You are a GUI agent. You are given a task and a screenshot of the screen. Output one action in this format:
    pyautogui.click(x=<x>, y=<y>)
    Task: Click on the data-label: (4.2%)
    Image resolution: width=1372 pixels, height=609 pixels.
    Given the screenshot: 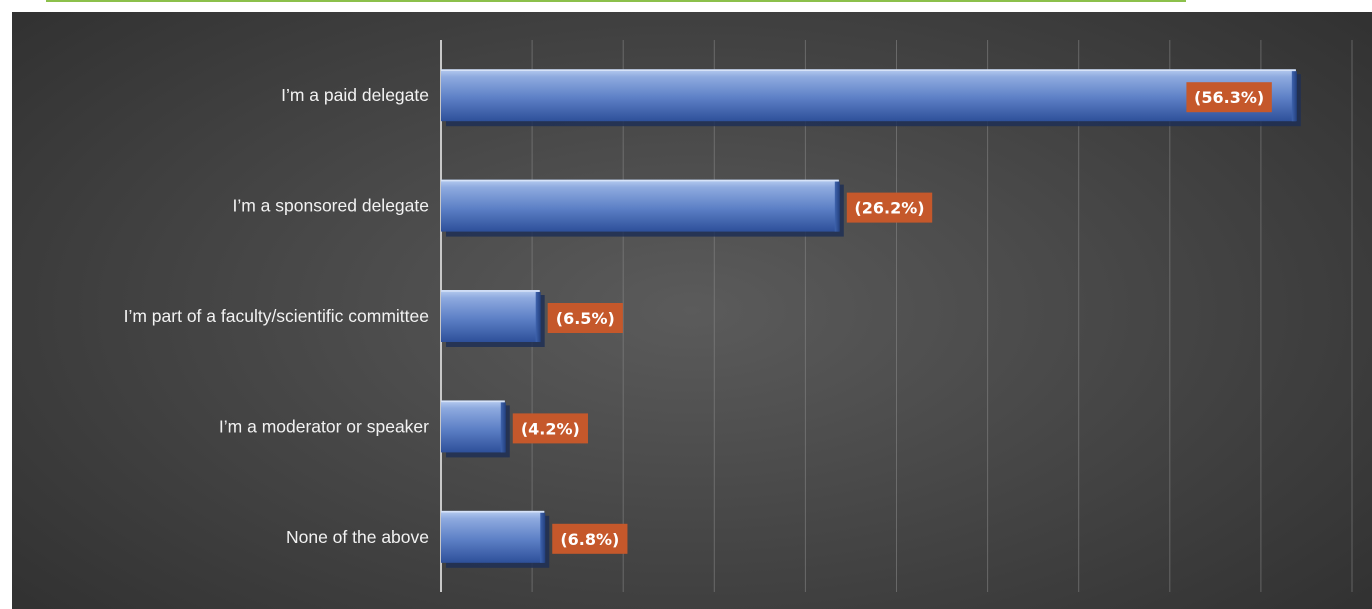 What is the action you would take?
    pyautogui.click(x=550, y=428)
    